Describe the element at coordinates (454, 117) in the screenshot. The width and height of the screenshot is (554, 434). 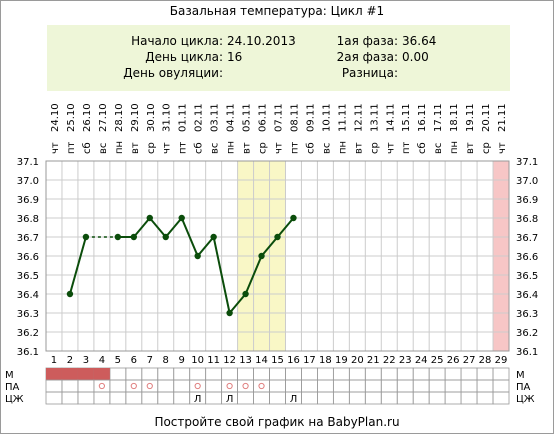
I see `date-label: 18.11` at that location.